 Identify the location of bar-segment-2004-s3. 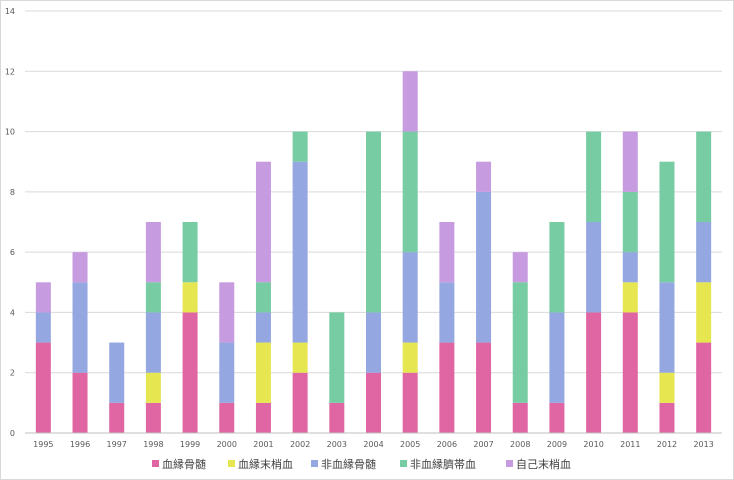
(373, 222).